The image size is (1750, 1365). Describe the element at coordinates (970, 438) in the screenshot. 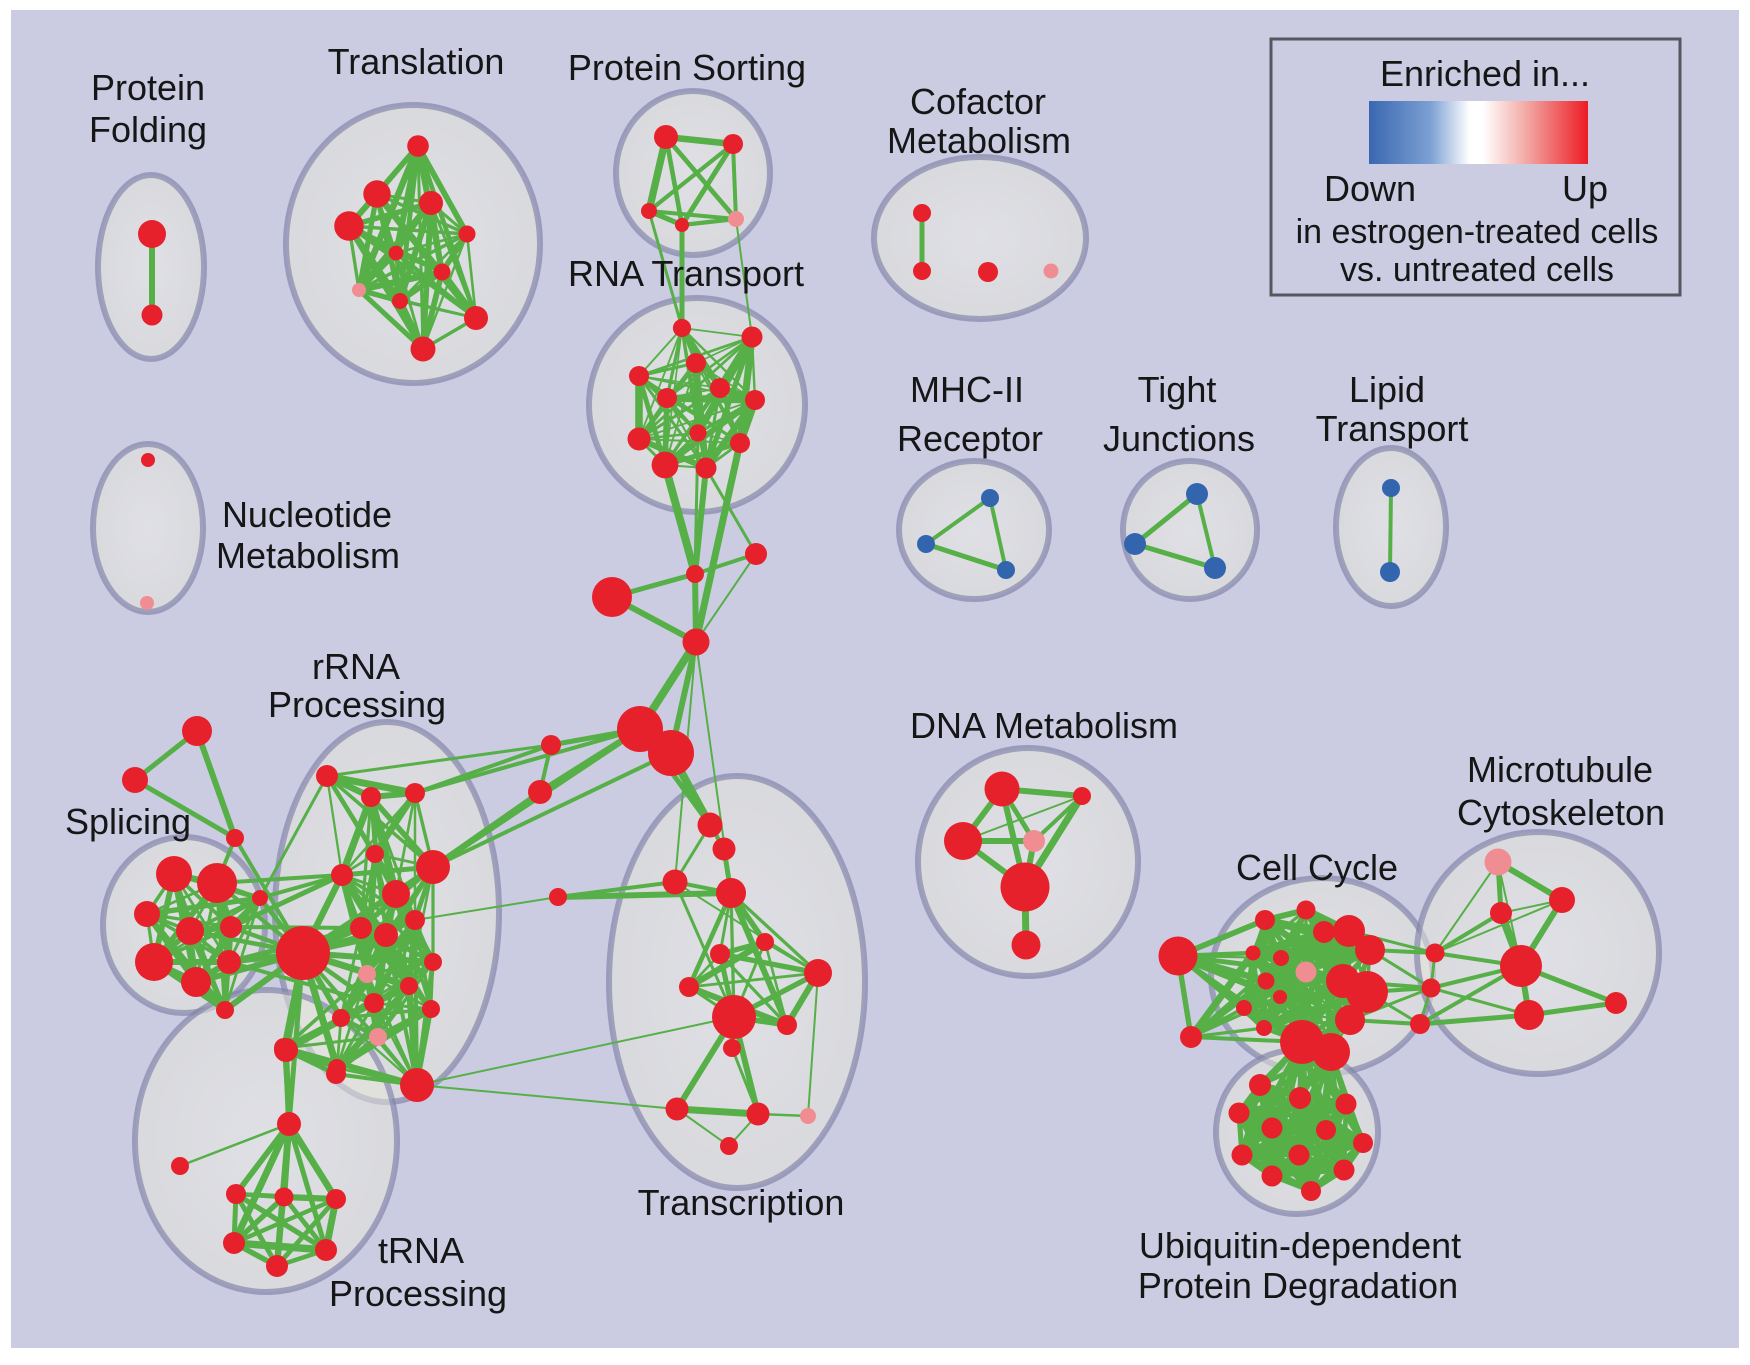

I see `svg-text: Receptor` at that location.